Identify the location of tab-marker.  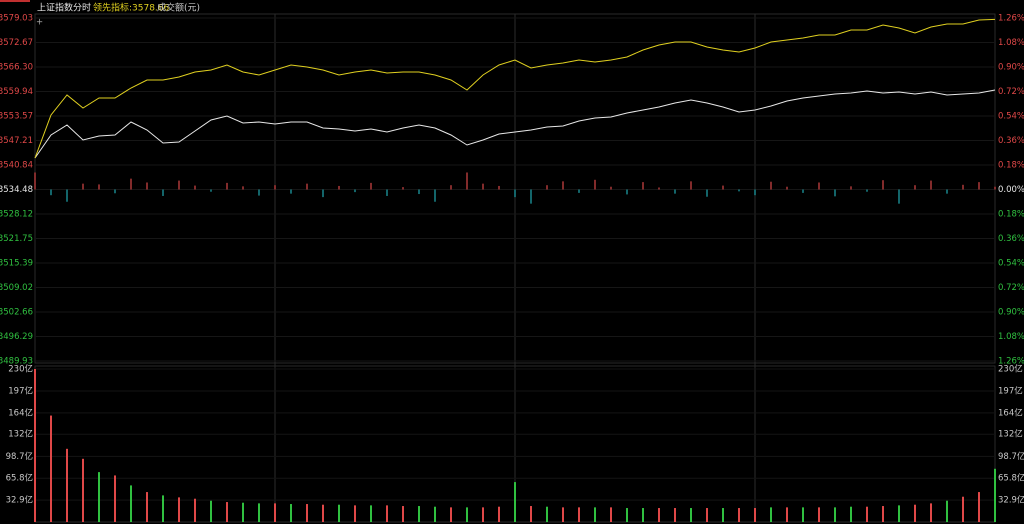
(15, 1).